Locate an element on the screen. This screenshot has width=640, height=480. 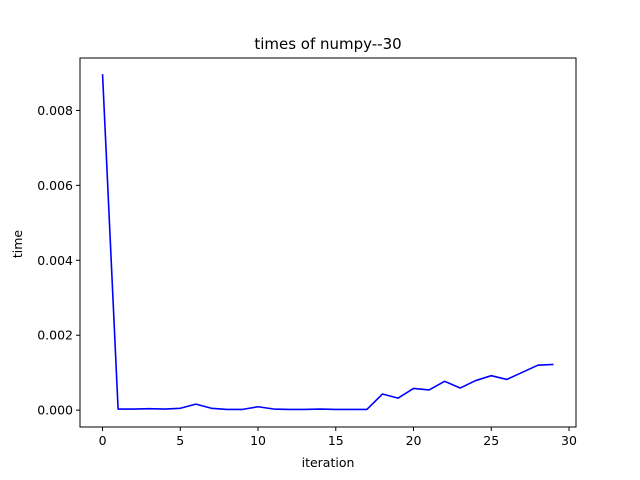
y-axis: 0.000 0.002 0.004 0.006 0.008 is located at coordinates (58, 260).